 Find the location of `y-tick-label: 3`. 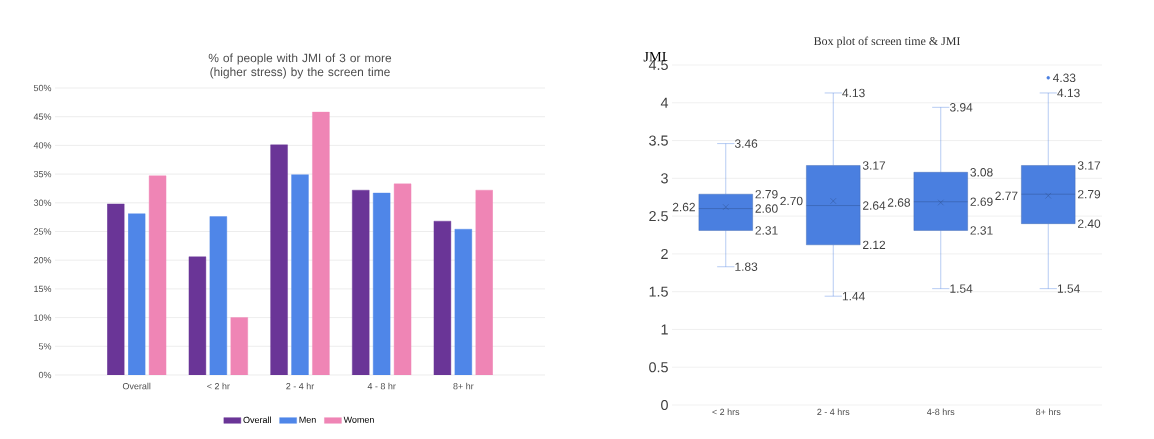

y-tick-label: 3 is located at coordinates (664, 178).